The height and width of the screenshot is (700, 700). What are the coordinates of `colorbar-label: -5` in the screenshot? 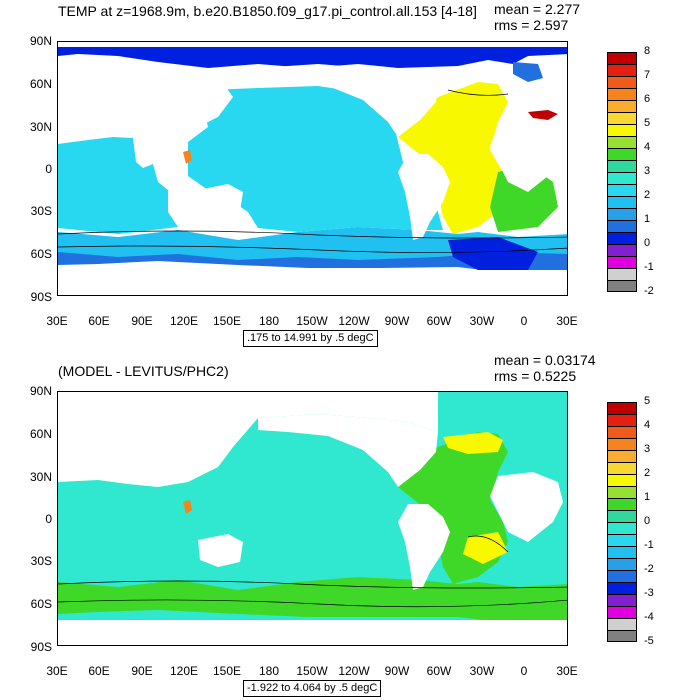 It's located at (649, 641).